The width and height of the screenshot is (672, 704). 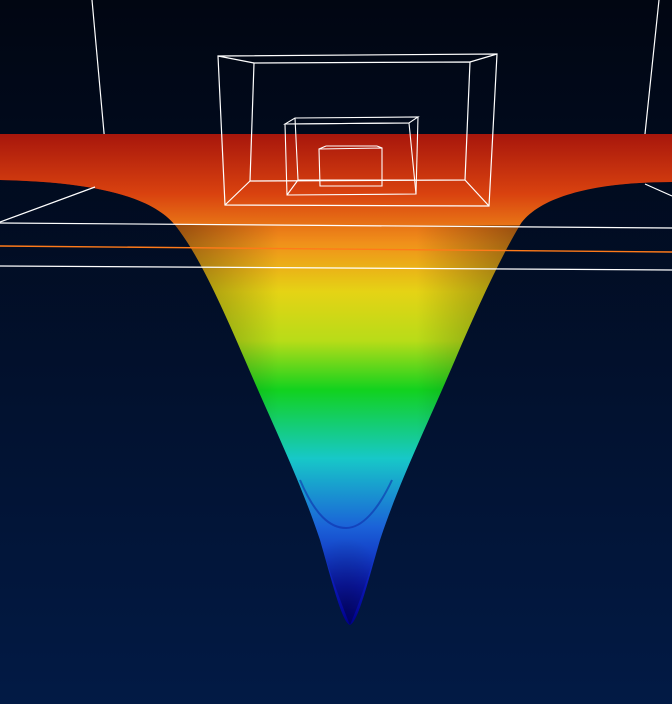 I want to click on frame-post-right, so click(x=651, y=77).